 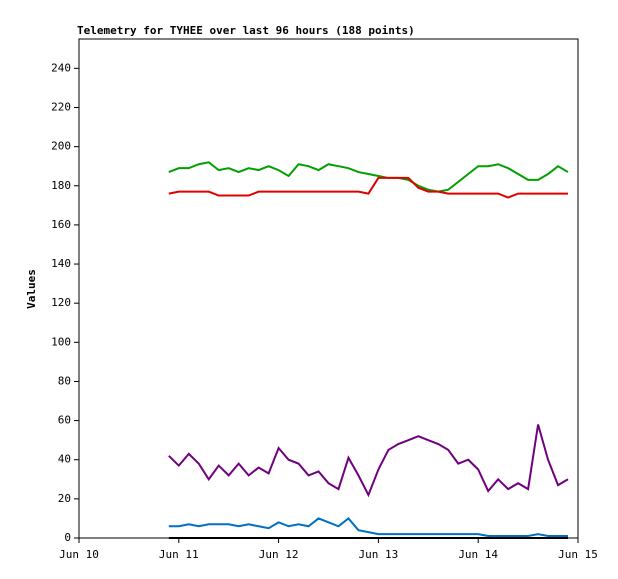 I want to click on x-tick-label: Jun 11, so click(x=179, y=554).